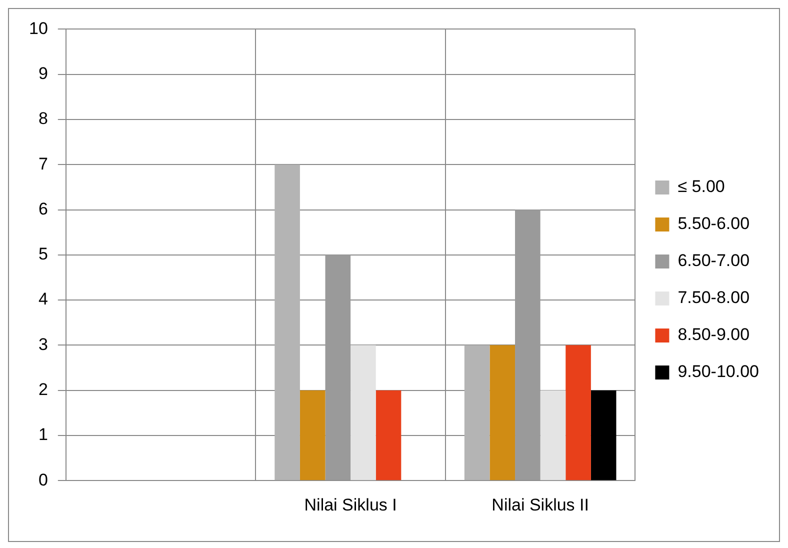 The width and height of the screenshot is (788, 548). I want to click on x-tick-label: Nilai Siklus I, so click(350, 504).